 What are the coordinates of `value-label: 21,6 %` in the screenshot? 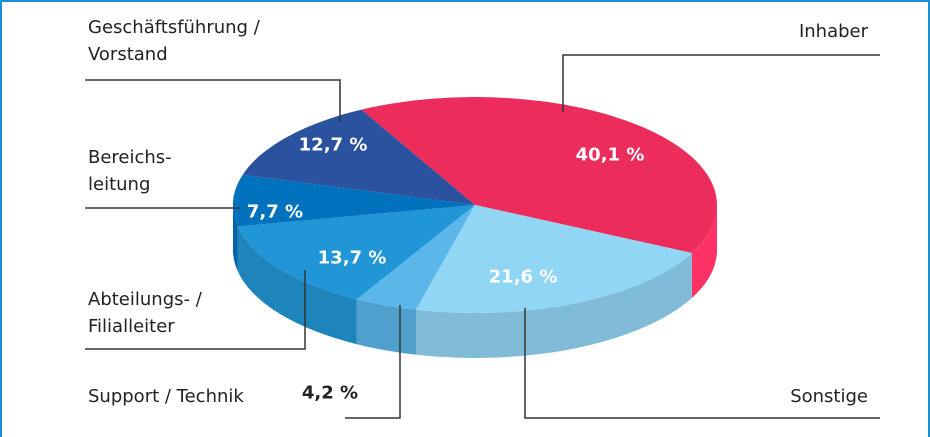 It's located at (523, 277).